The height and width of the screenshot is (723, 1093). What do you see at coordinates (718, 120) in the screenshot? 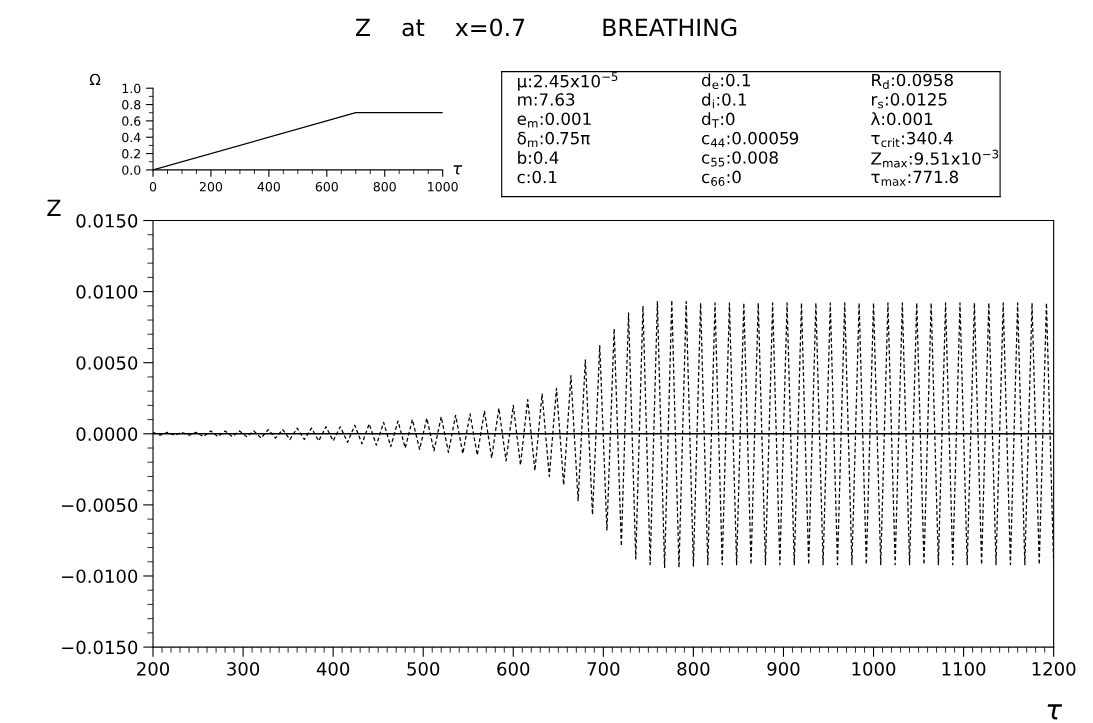
I see `text: d$_{T}$:0` at bounding box center [718, 120].